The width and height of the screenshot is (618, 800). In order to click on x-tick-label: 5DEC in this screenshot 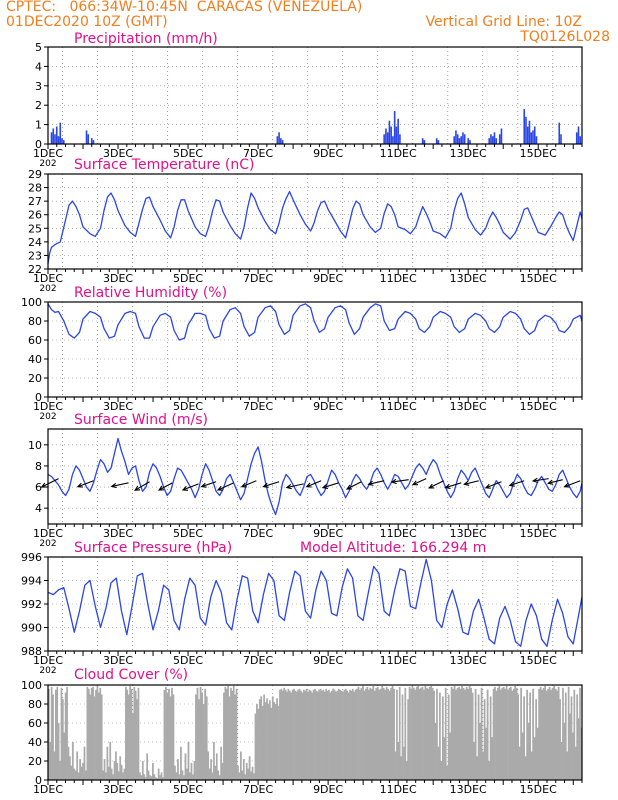, I will do `click(188, 789)`.